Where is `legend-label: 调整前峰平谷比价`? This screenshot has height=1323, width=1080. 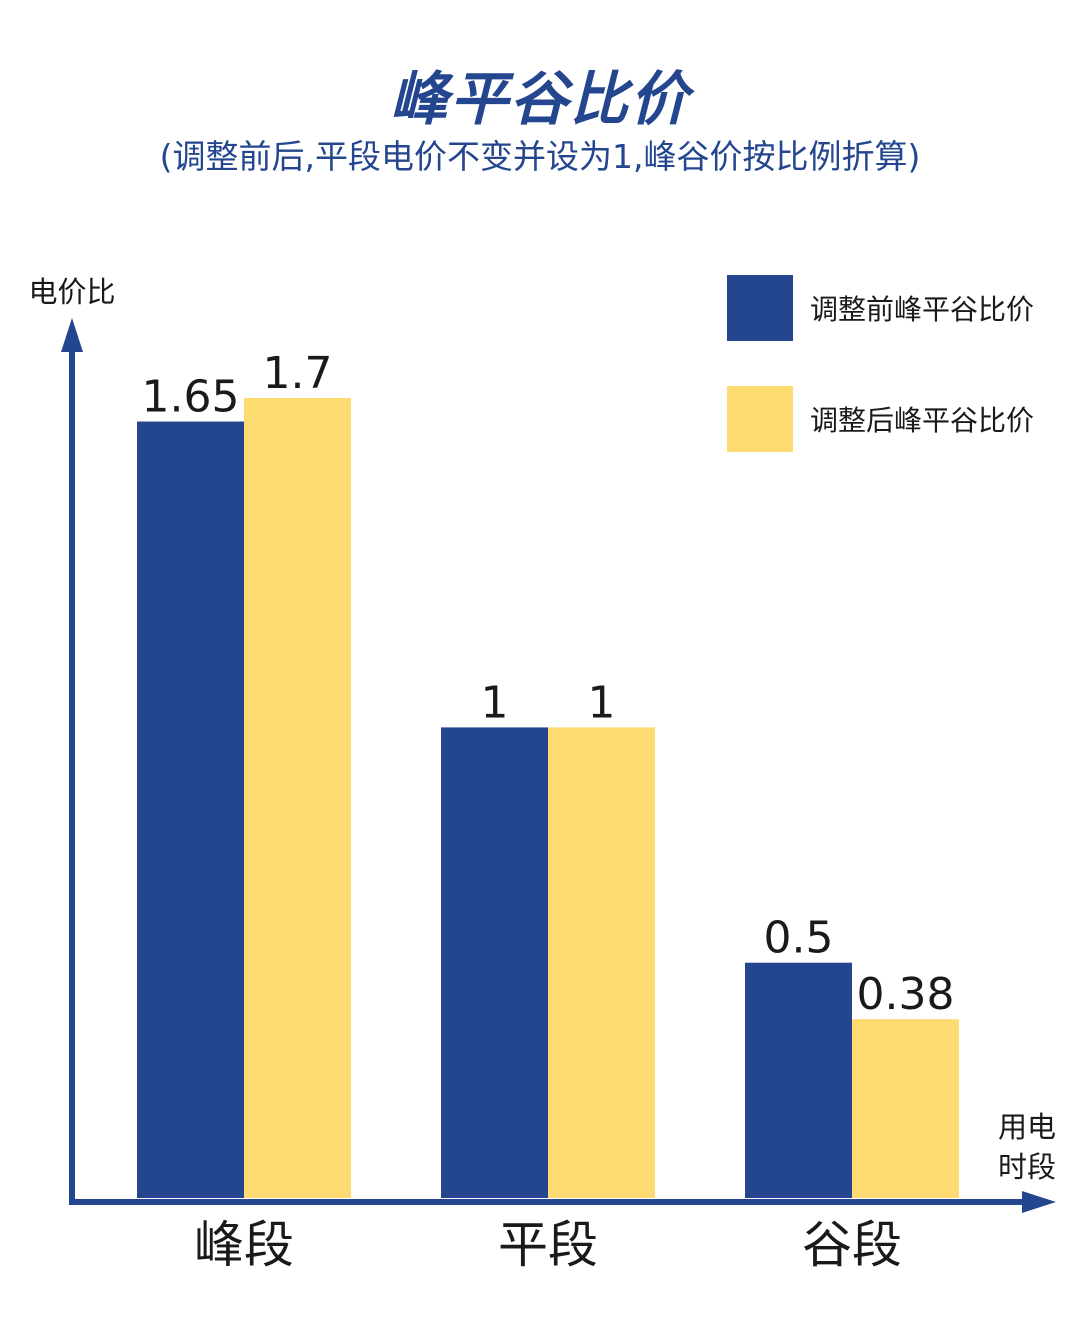 legend-label: 调整前峰平谷比价 is located at coordinates (922, 309).